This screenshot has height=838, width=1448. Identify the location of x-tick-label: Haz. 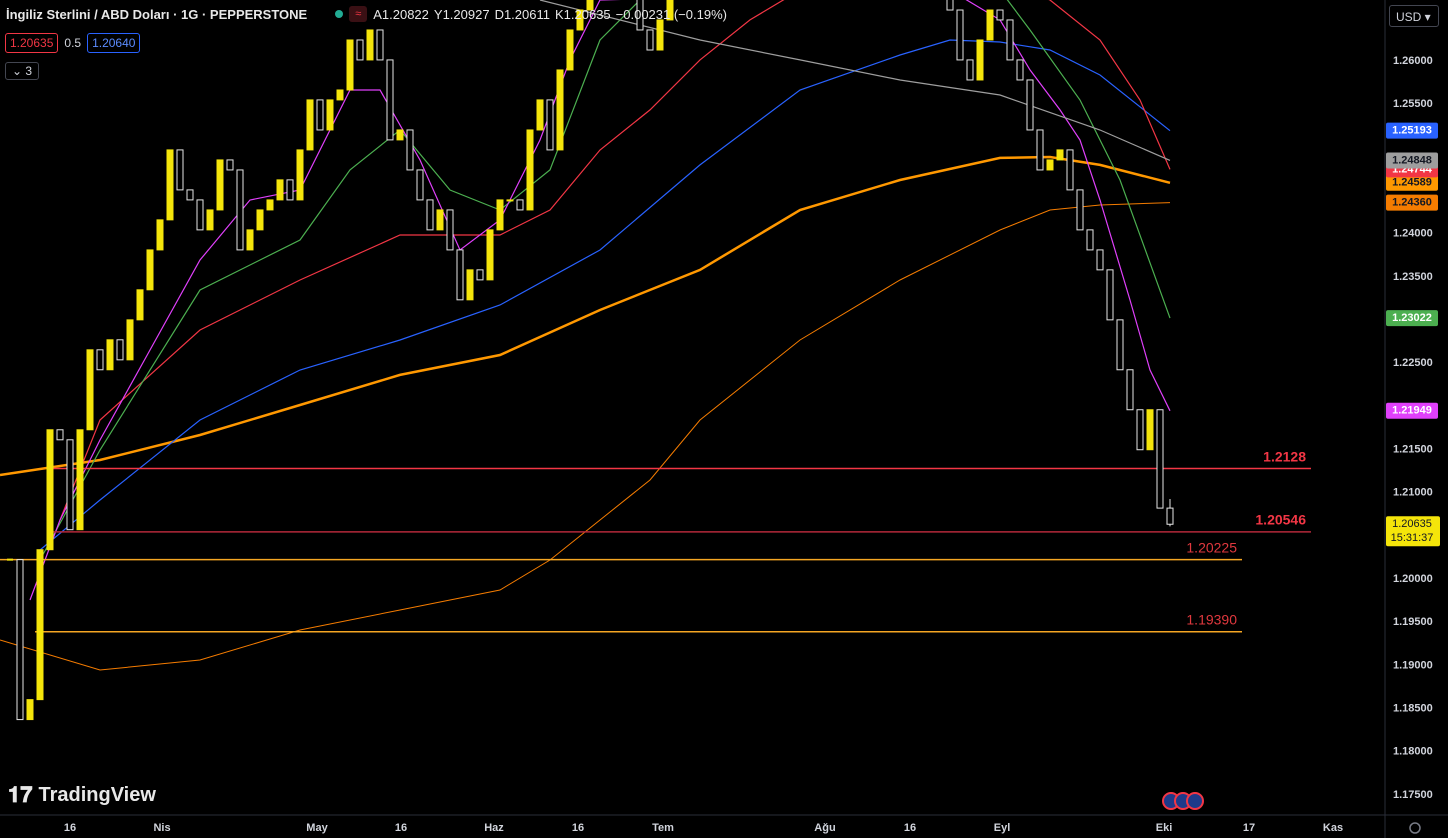
(494, 828).